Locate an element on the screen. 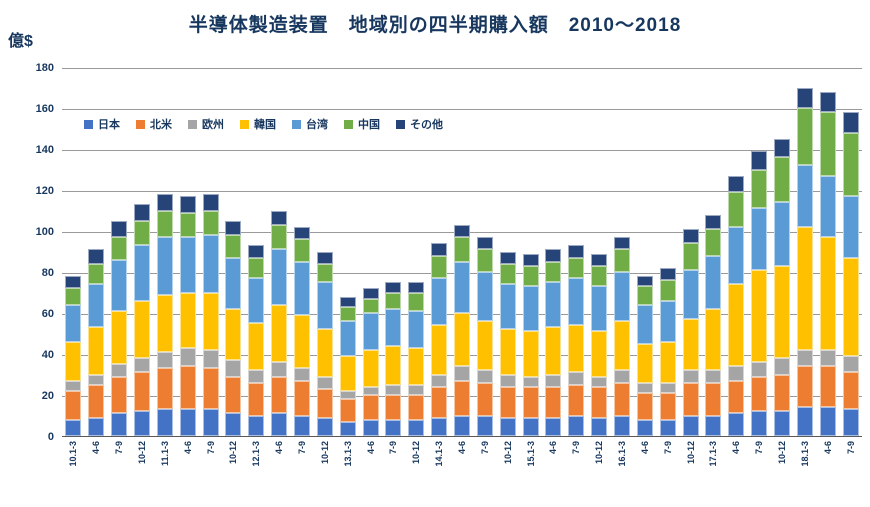  gridline is located at coordinates (462, 68).